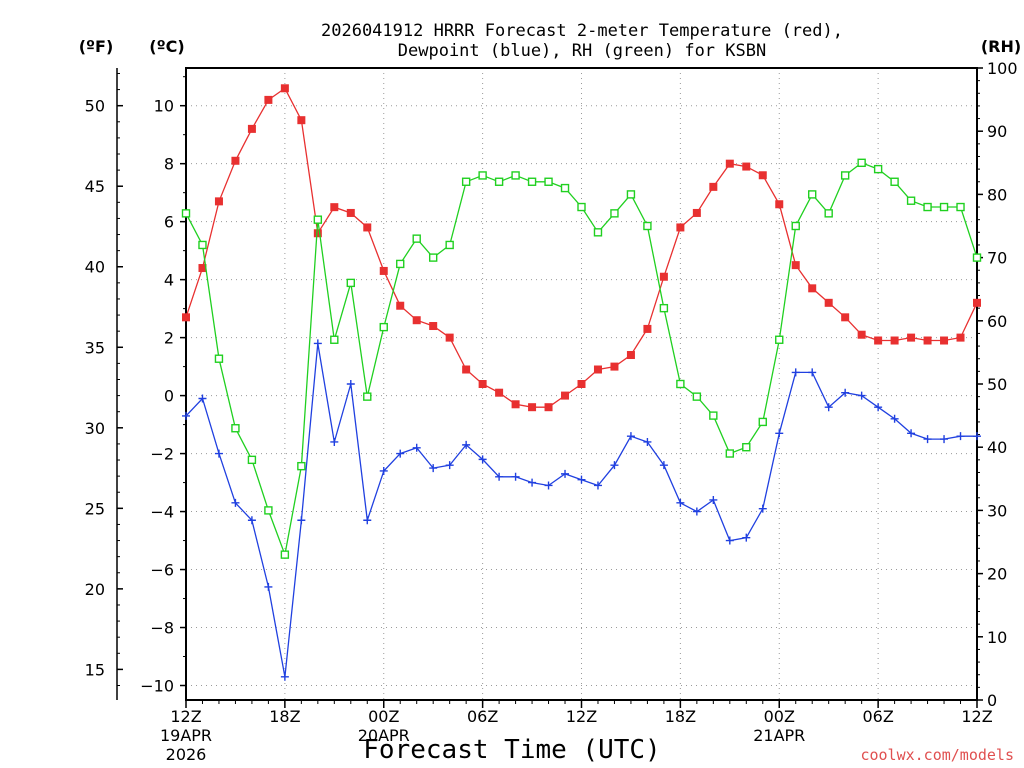  Describe the element at coordinates (95, 106) in the screenshot. I see `f-axis-tick-label: 50` at that location.